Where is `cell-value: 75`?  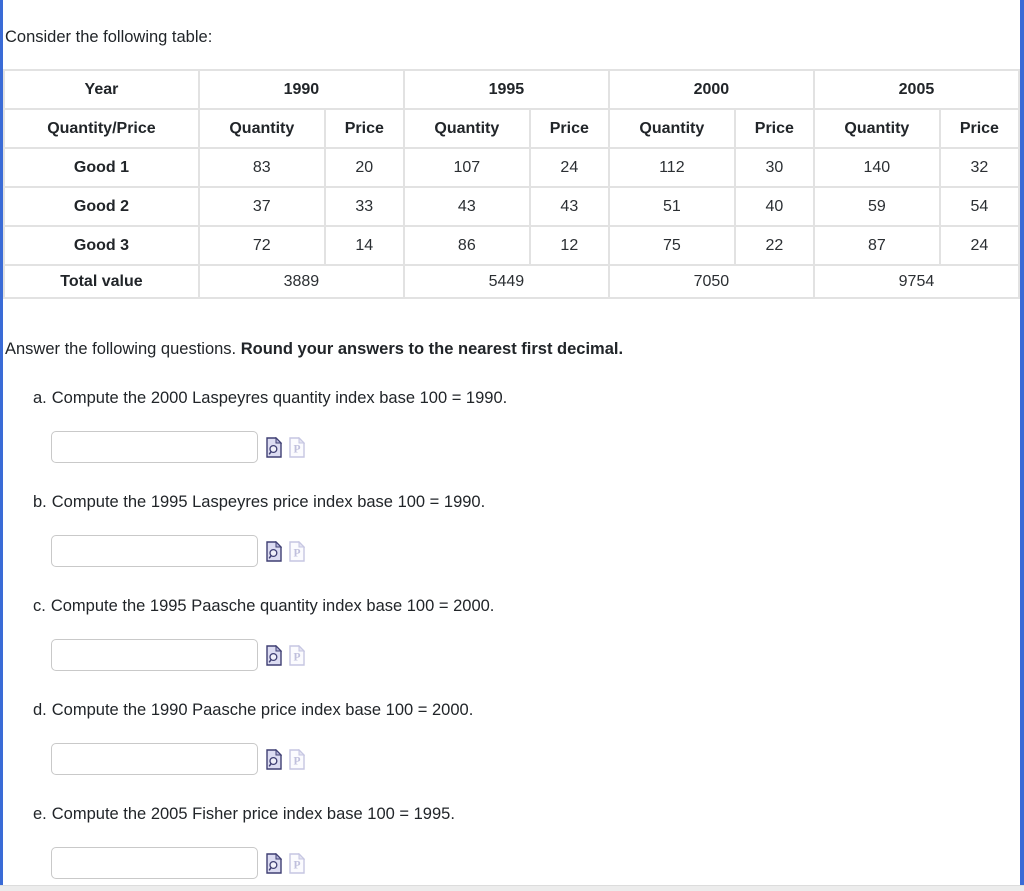 cell-value: 75 is located at coordinates (671, 245).